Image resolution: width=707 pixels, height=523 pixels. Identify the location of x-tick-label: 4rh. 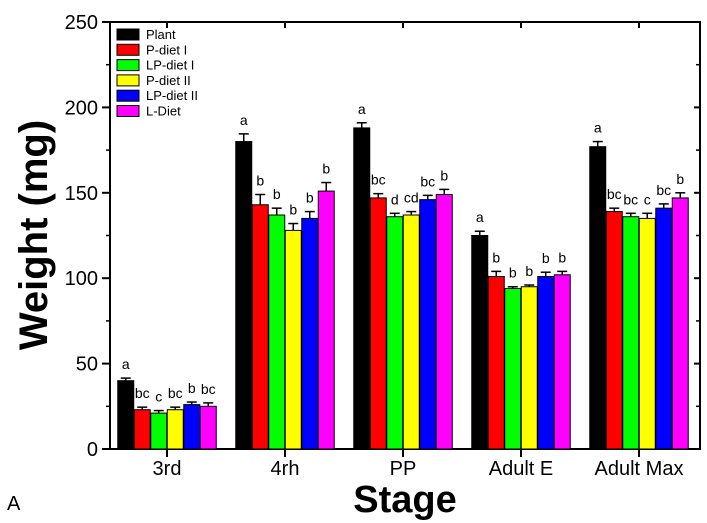
(285, 469).